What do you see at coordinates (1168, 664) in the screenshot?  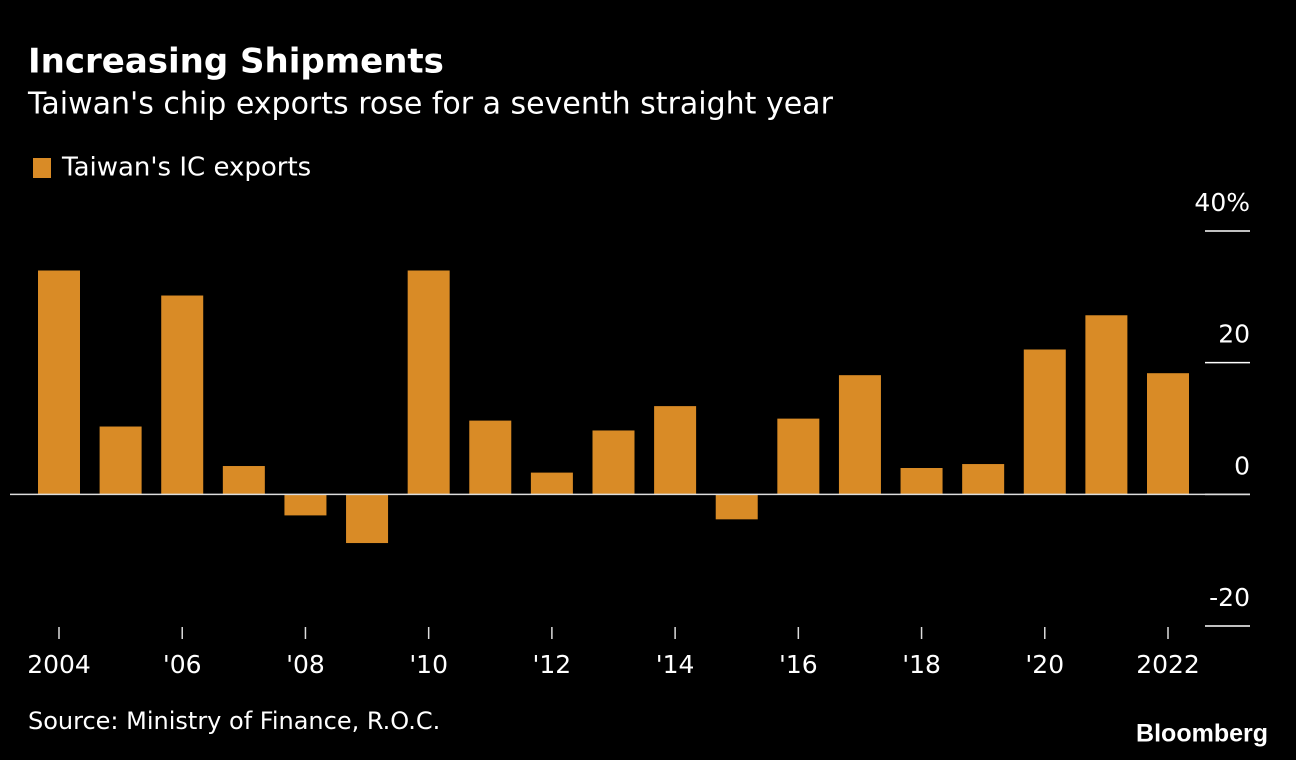 I see `x-tick-label: 2022` at bounding box center [1168, 664].